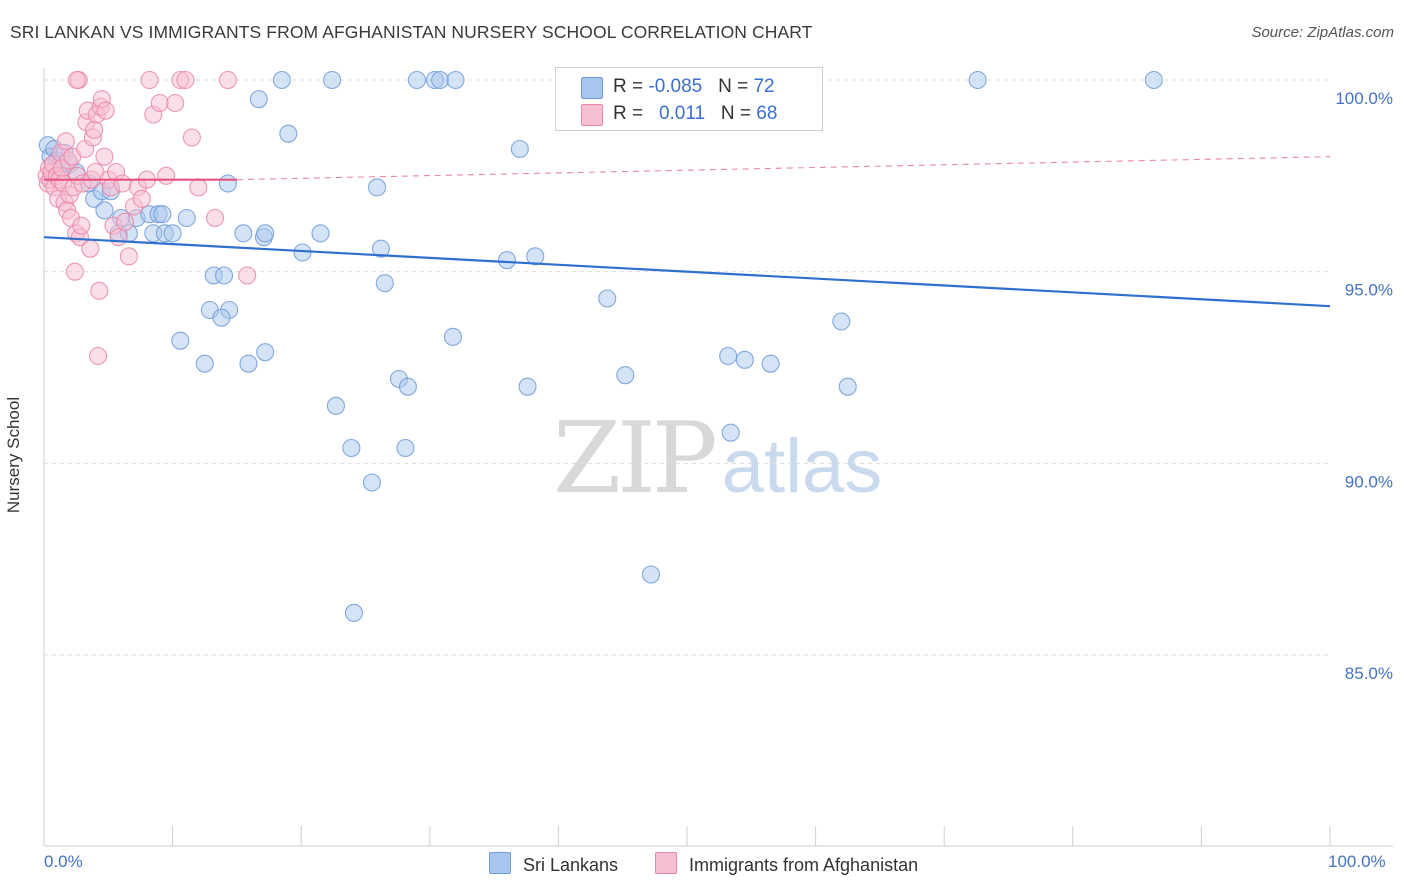 Image resolution: width=1406 pixels, height=892 pixels. I want to click on stats-text: R = -0.085 N = 72, so click(694, 87).